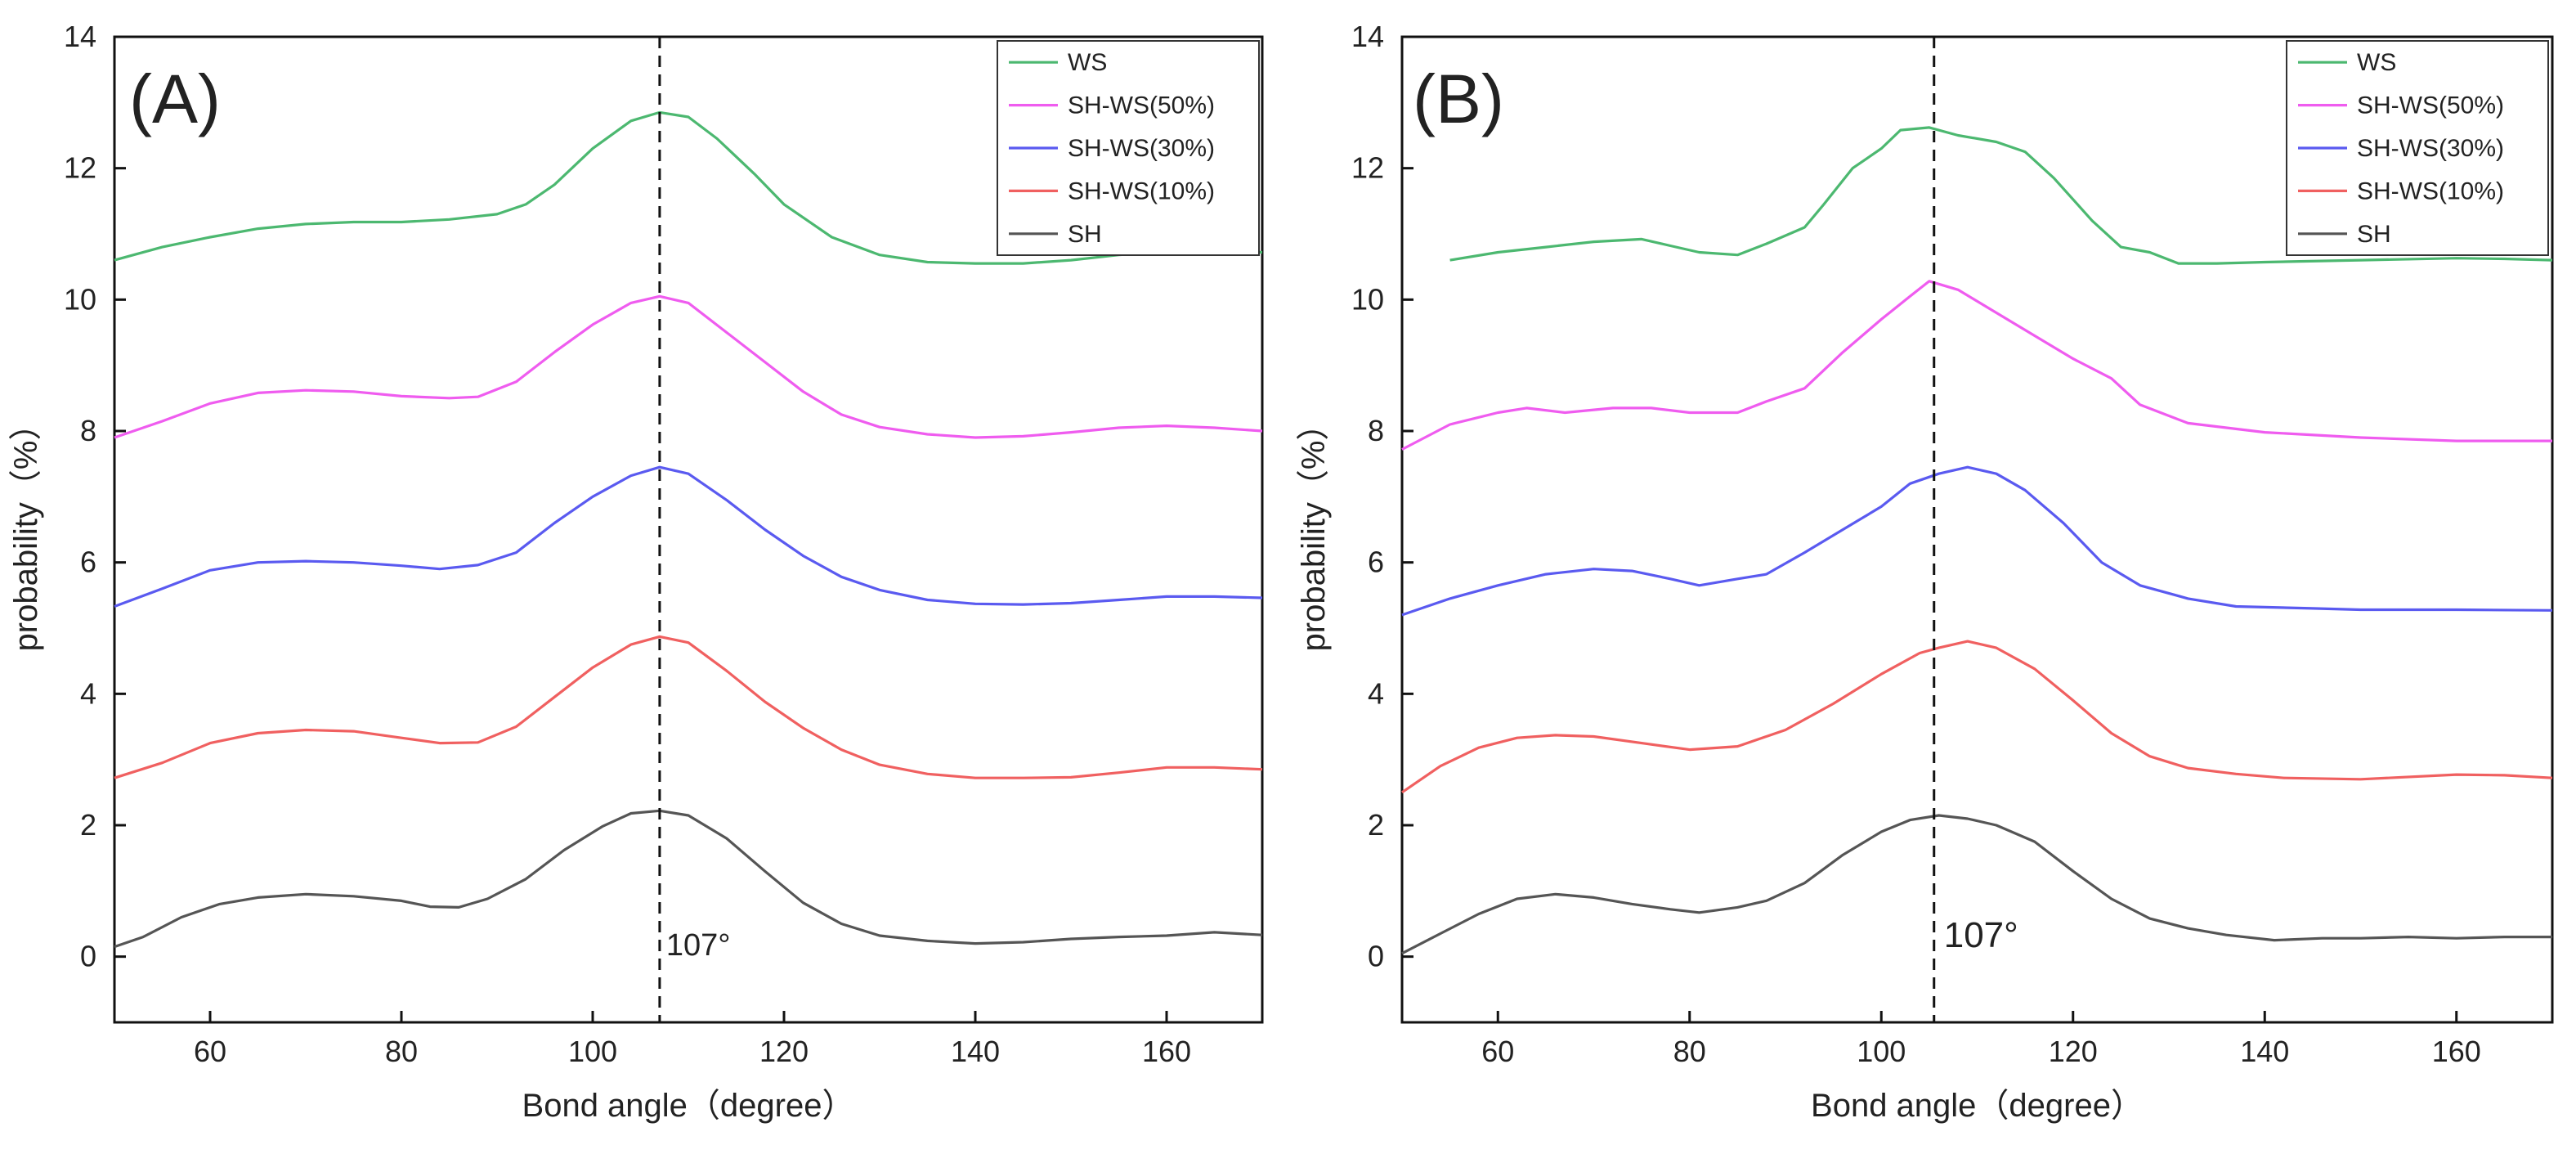  What do you see at coordinates (175, 99) in the screenshot?
I see `panel-label: (A)` at bounding box center [175, 99].